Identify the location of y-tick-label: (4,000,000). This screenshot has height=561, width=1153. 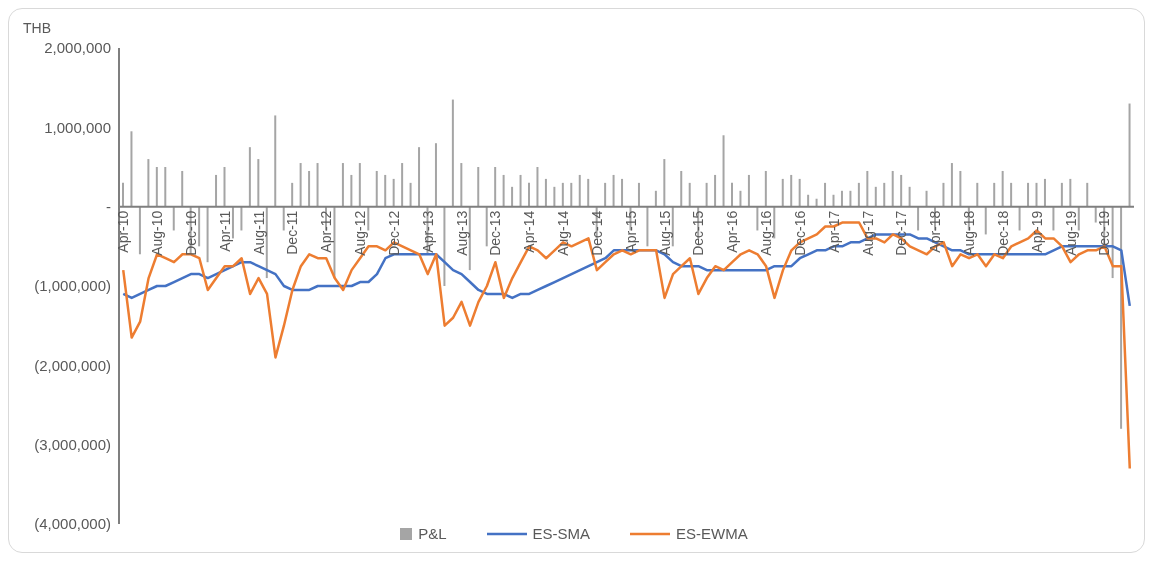
(72, 524).